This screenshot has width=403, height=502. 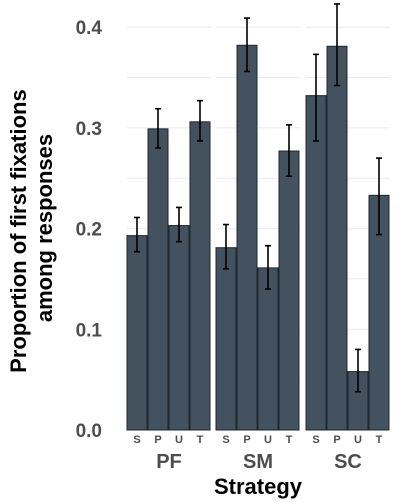 What do you see at coordinates (316, 97) in the screenshot?
I see `error-bar-SC-S` at bounding box center [316, 97].